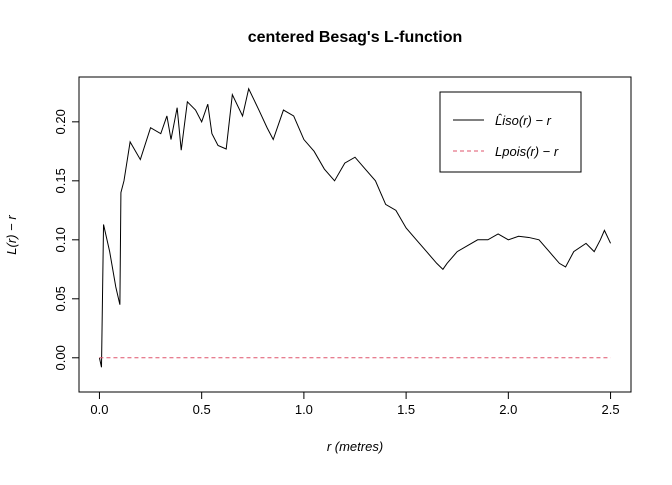  I want to click on legend-label: Lpois(r) − r, so click(527, 151).